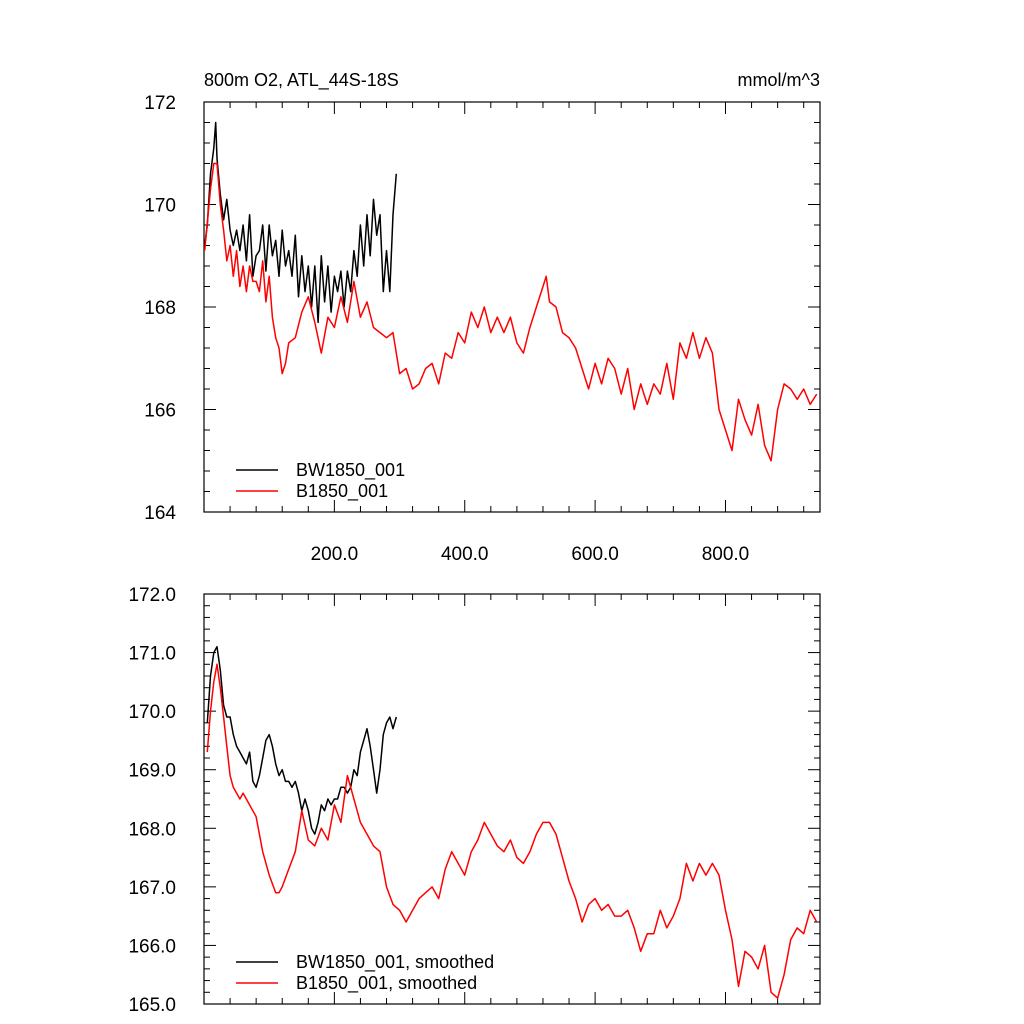 The height and width of the screenshot is (1024, 1024). I want to click on y-tick-label: 164, so click(160, 513).